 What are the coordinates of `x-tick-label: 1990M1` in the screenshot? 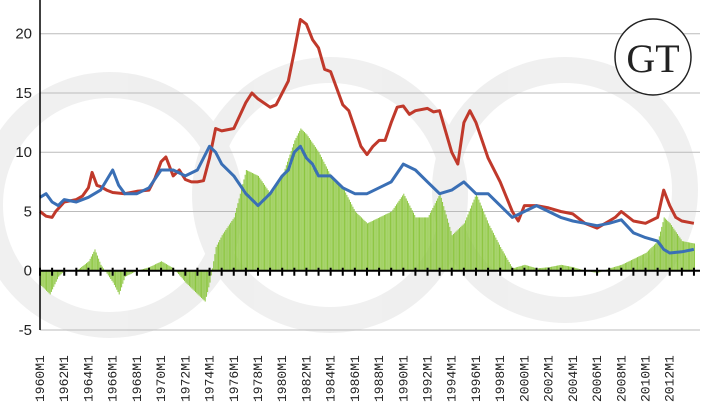 It's located at (403, 378).